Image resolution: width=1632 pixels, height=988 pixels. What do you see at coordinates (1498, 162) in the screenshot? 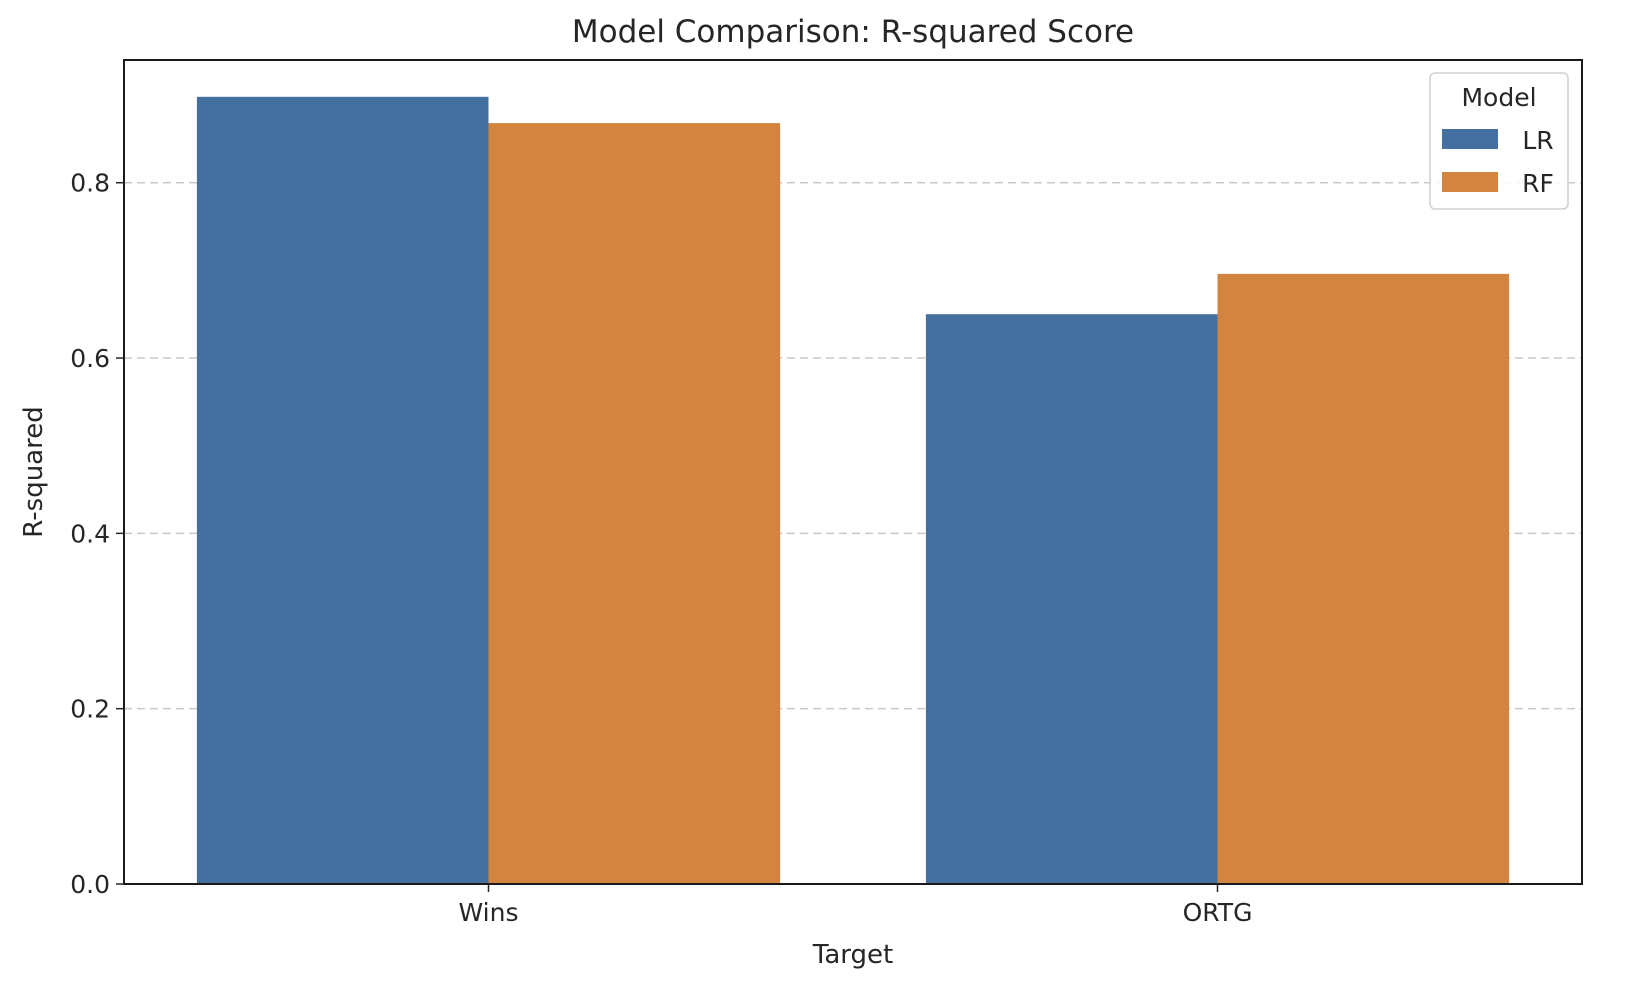
I see `legend-items: LR RF` at bounding box center [1498, 162].